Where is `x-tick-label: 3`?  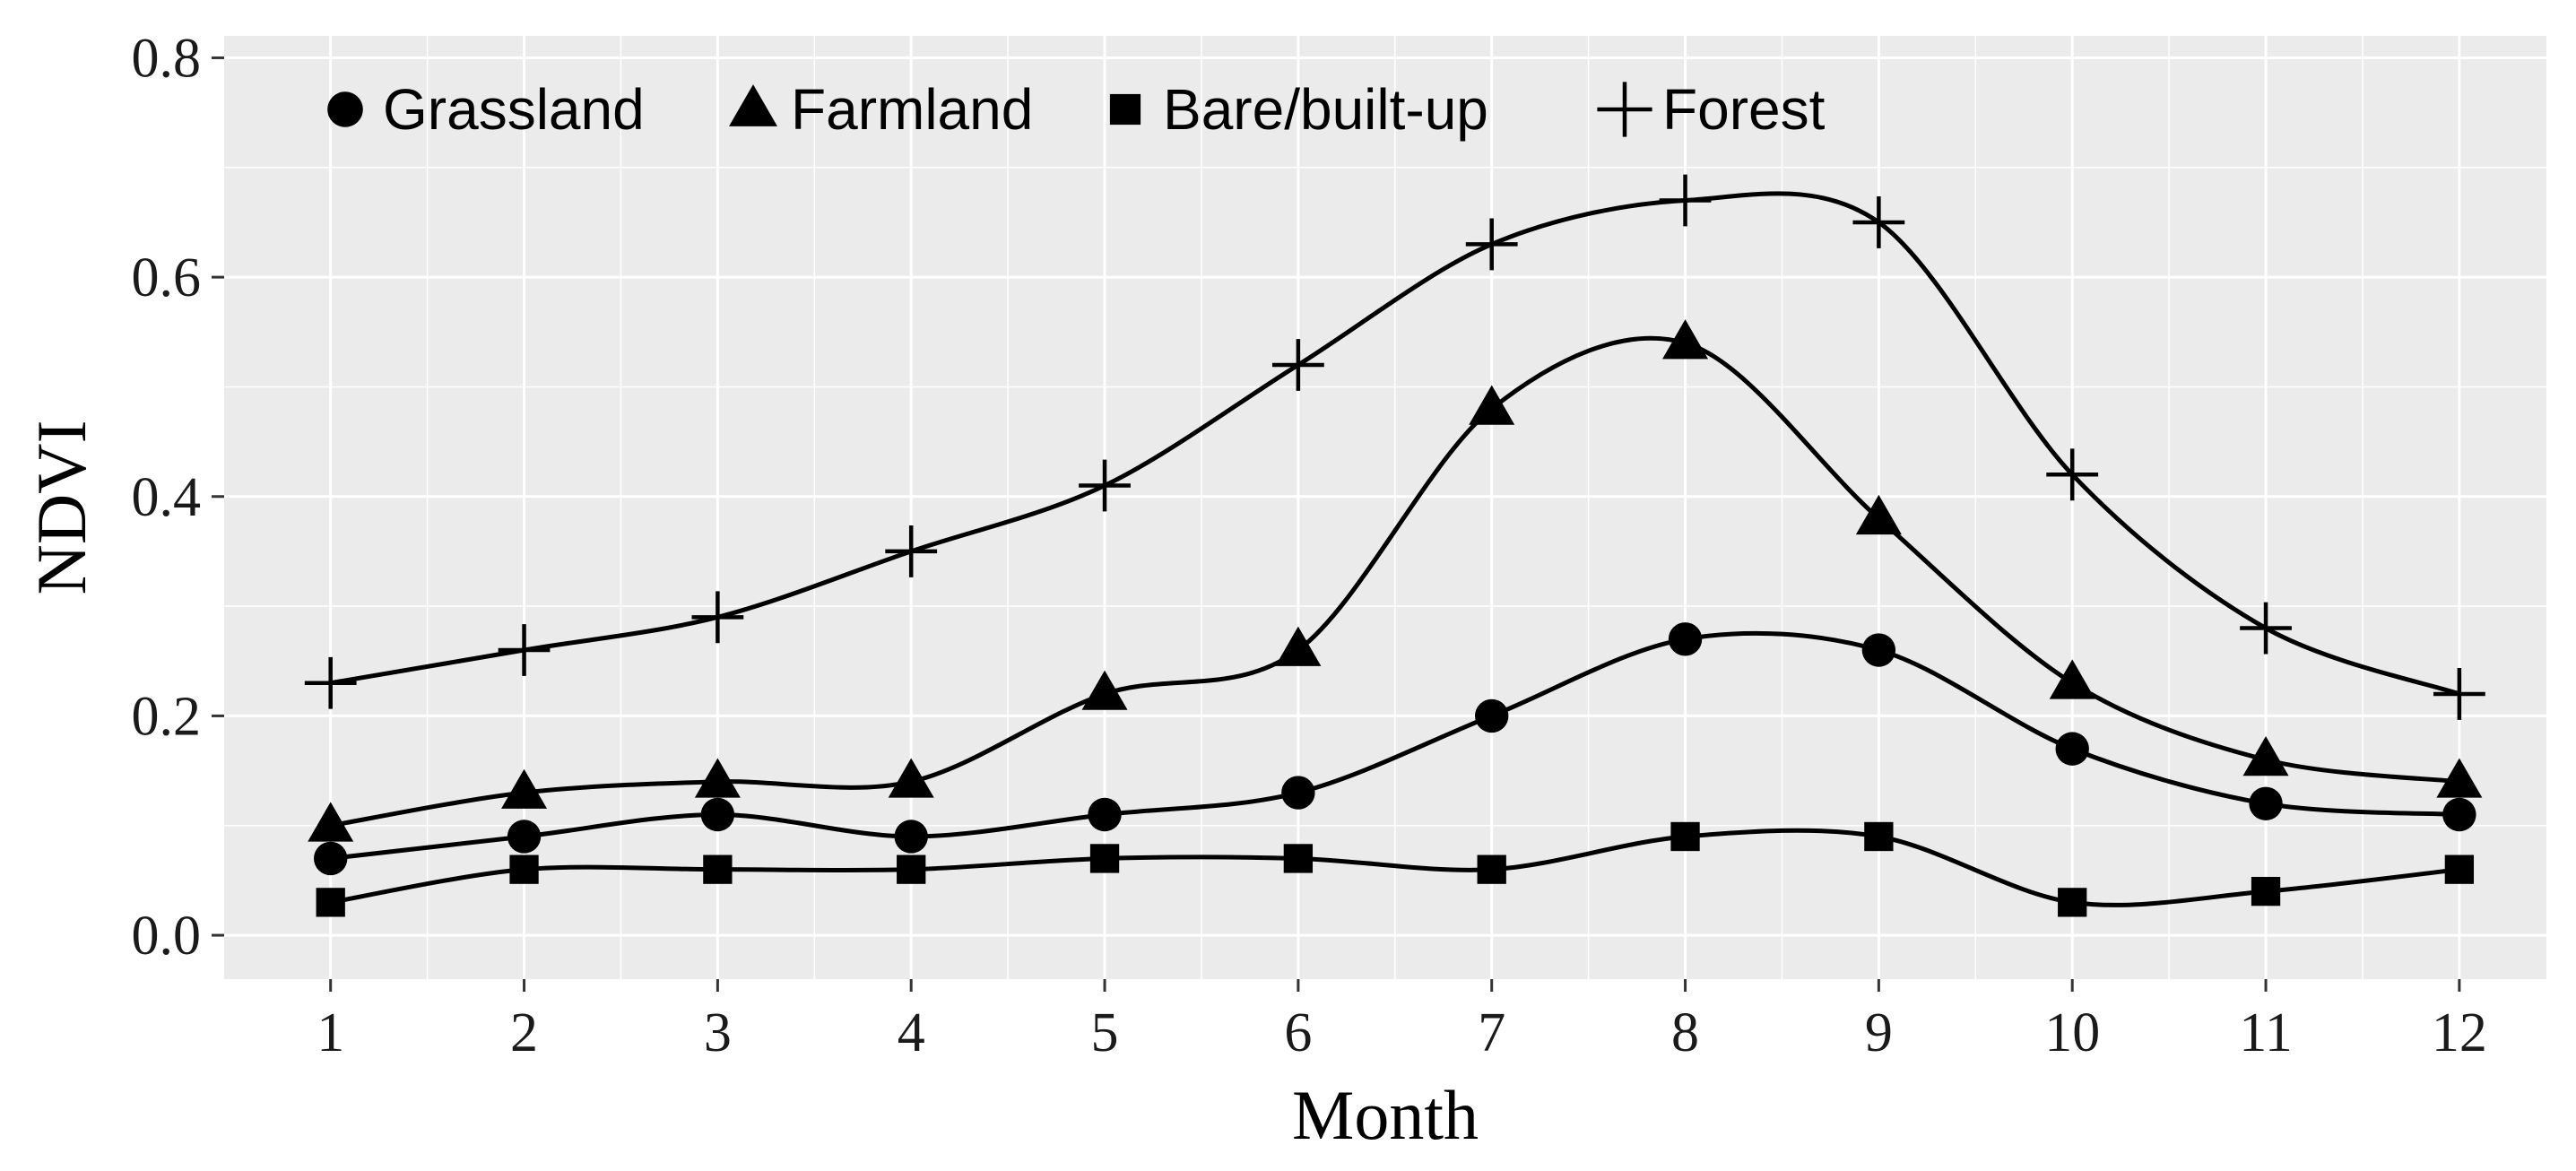 x-tick-label: 3 is located at coordinates (718, 1032).